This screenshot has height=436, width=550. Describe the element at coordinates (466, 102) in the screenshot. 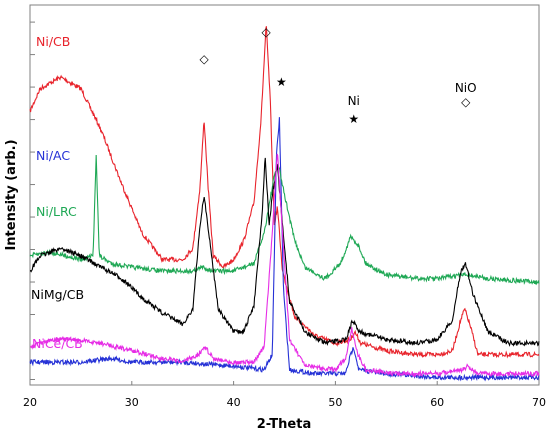

I see `peak-marker-6: ◇` at that location.